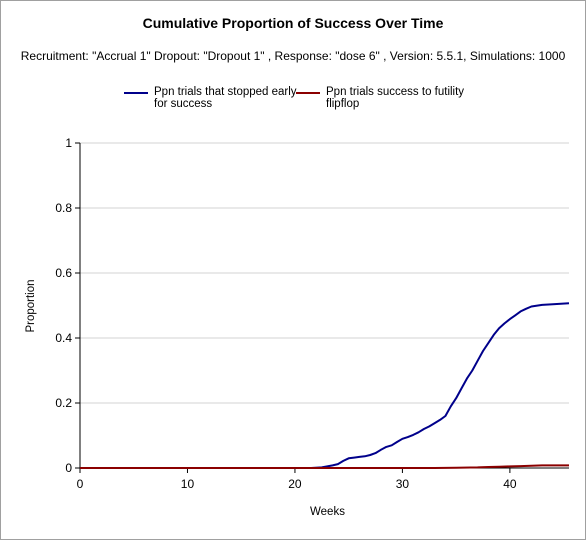  I want to click on legend-label-line-1: Ppn trials success to futility, so click(395, 92).